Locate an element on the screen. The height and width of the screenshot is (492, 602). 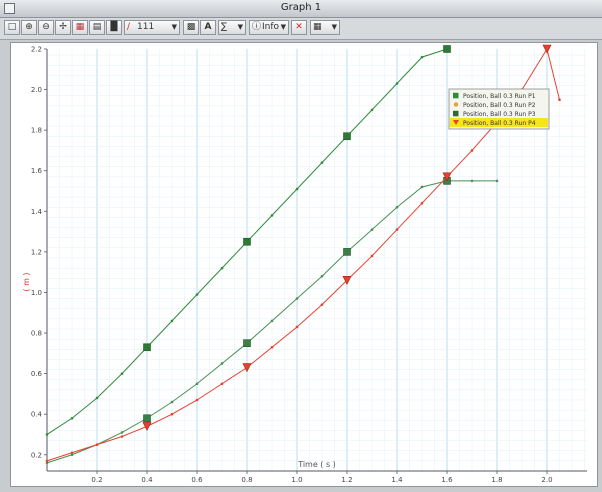
y-tick-label: 0.2 is located at coordinates (36, 455).